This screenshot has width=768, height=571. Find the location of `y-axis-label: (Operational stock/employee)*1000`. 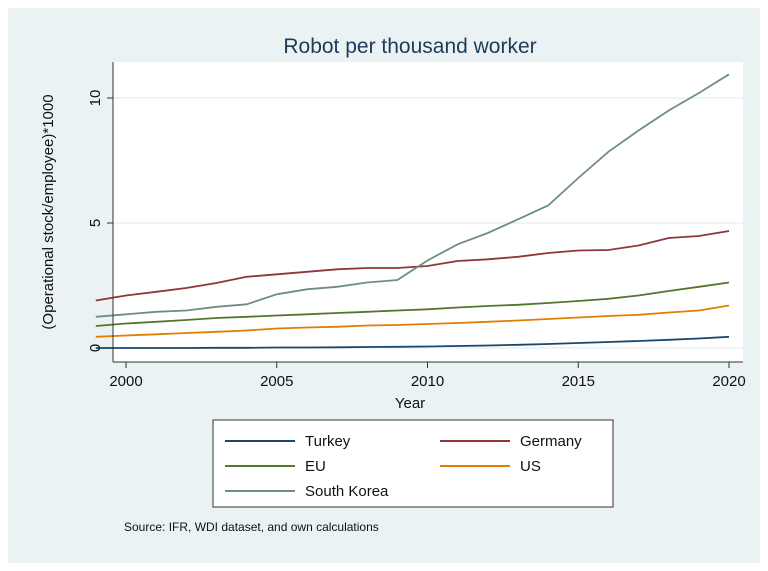

y-axis-label: (Operational stock/employee)*1000 is located at coordinates (48, 211).